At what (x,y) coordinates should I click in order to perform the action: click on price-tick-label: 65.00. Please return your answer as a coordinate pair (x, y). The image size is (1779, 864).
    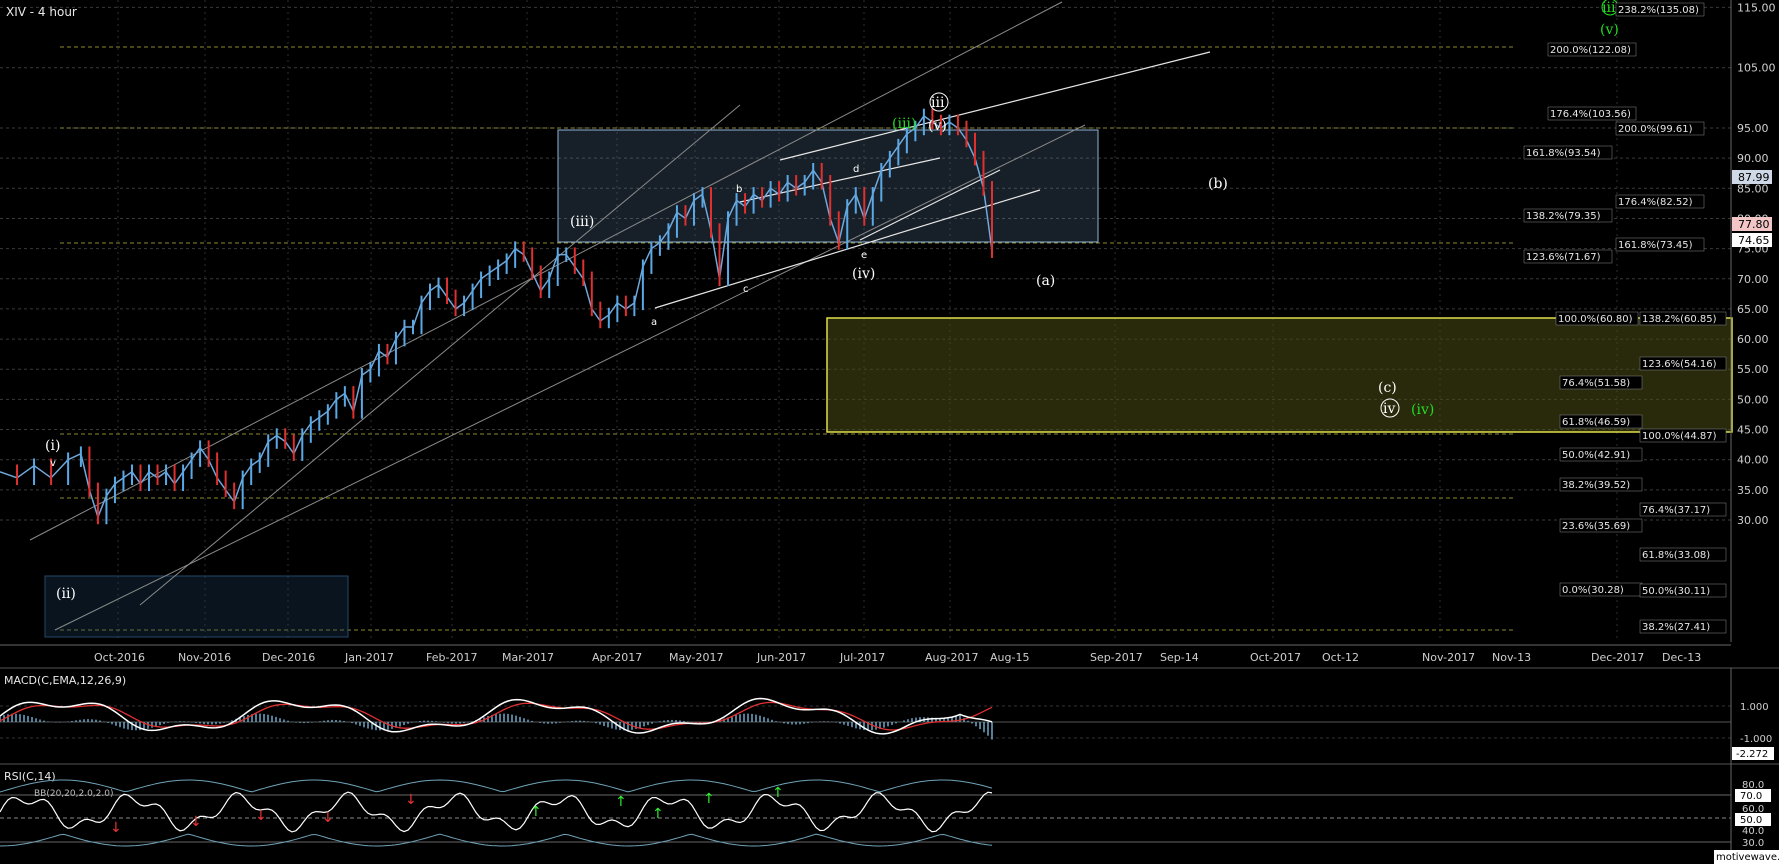
    Looking at the image, I should click on (1753, 309).